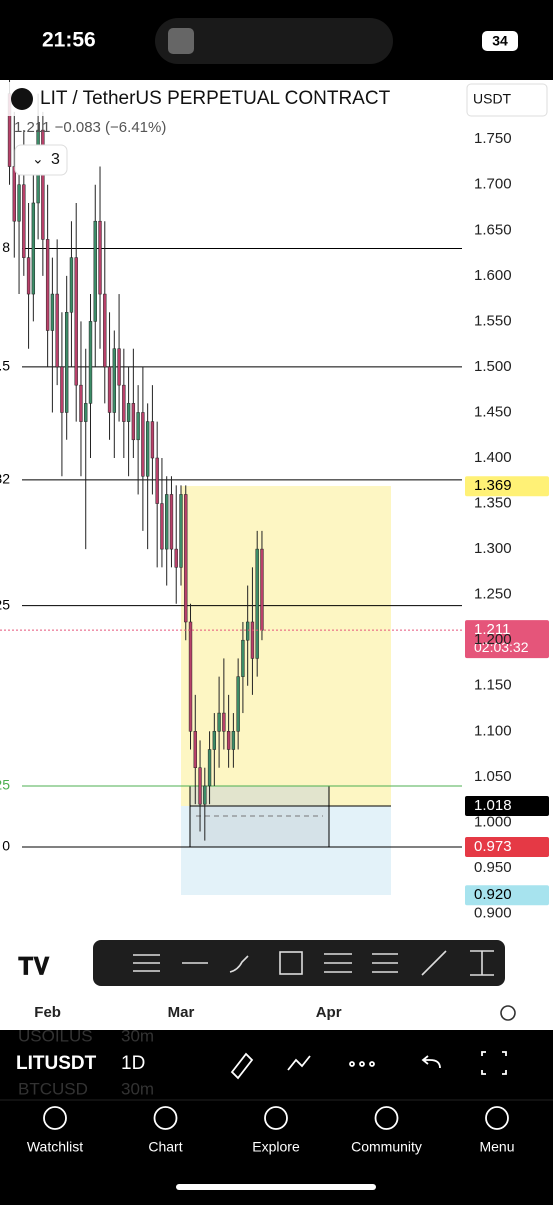 This screenshot has height=1205, width=553. What do you see at coordinates (501, 647) in the screenshot?
I see `price-tag-timer: 02:03:32` at bounding box center [501, 647].